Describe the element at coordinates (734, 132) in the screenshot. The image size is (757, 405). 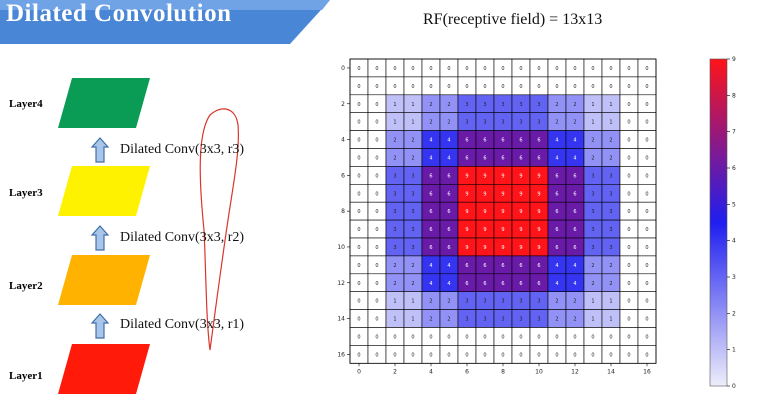
I see `colorbar-tick-label: 7` at that location.